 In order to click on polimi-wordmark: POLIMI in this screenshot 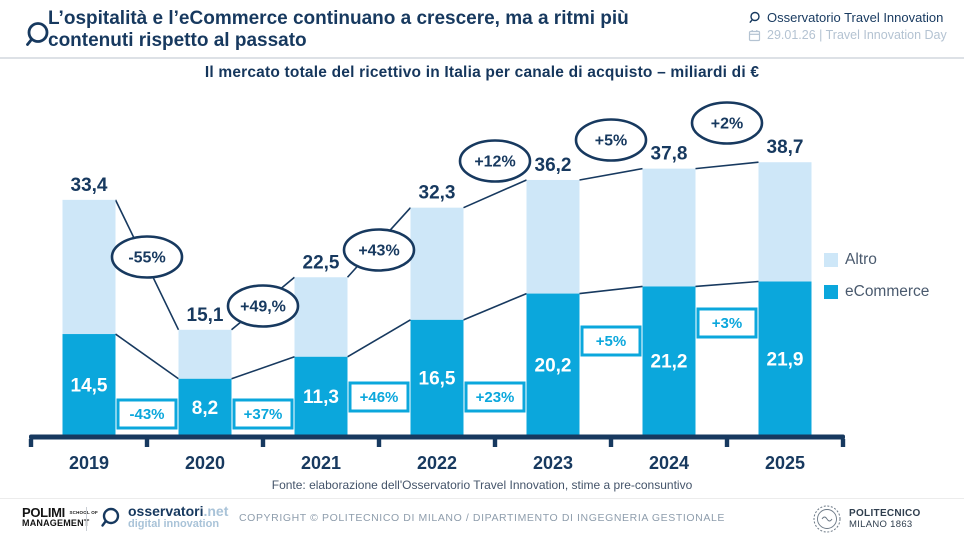, I will do `click(43, 512)`.